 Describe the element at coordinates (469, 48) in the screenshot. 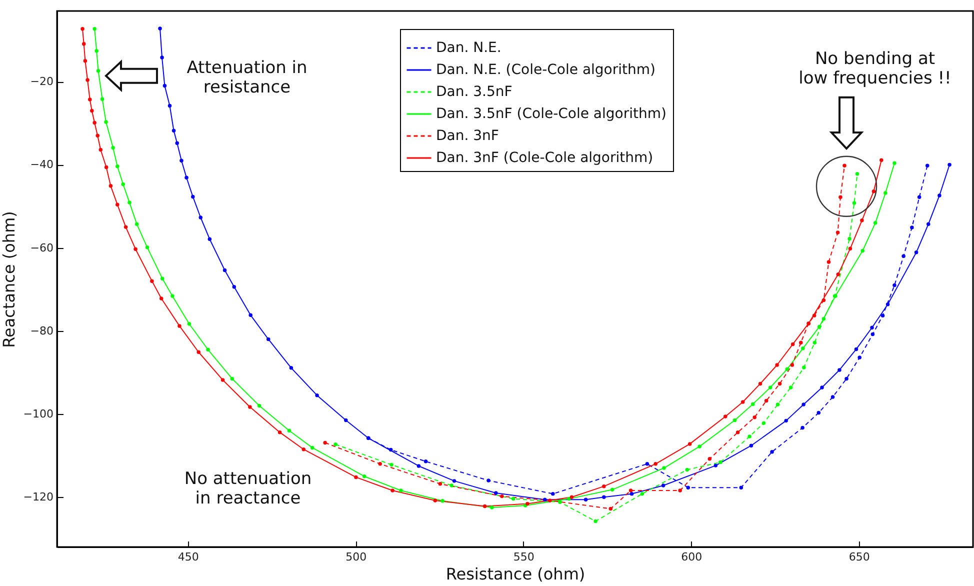

I see `legend-label: Dan. N.E.` at that location.